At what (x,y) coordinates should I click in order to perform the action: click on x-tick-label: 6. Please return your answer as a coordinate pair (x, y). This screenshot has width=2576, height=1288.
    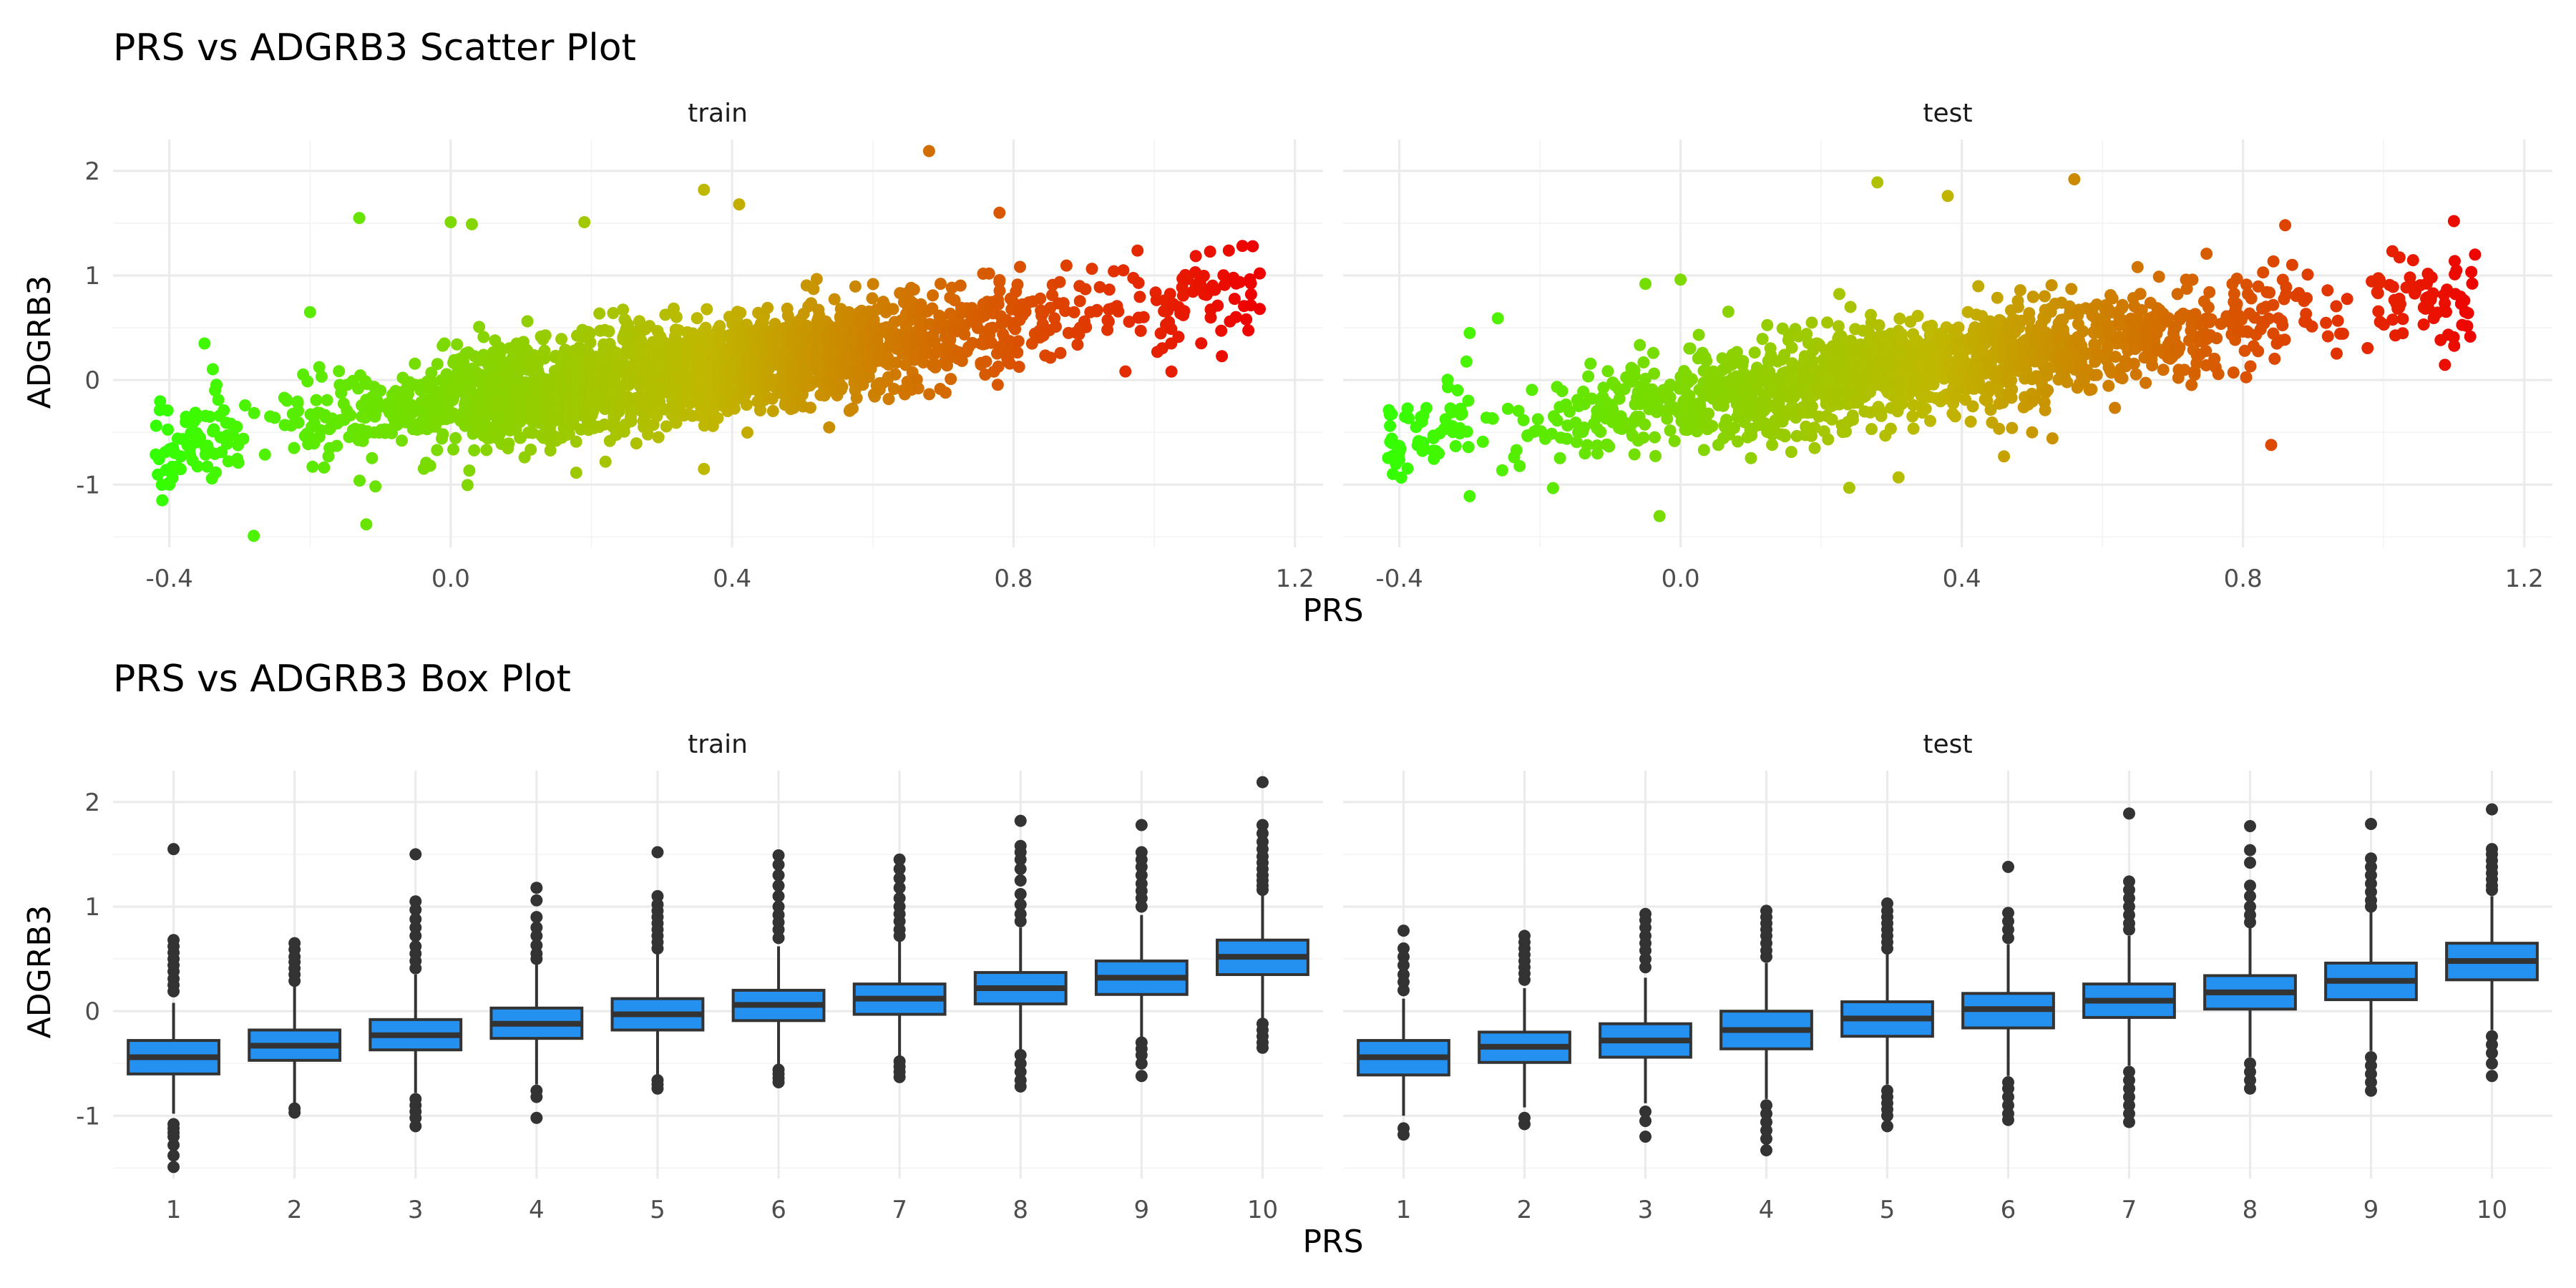
    Looking at the image, I should click on (778, 1210).